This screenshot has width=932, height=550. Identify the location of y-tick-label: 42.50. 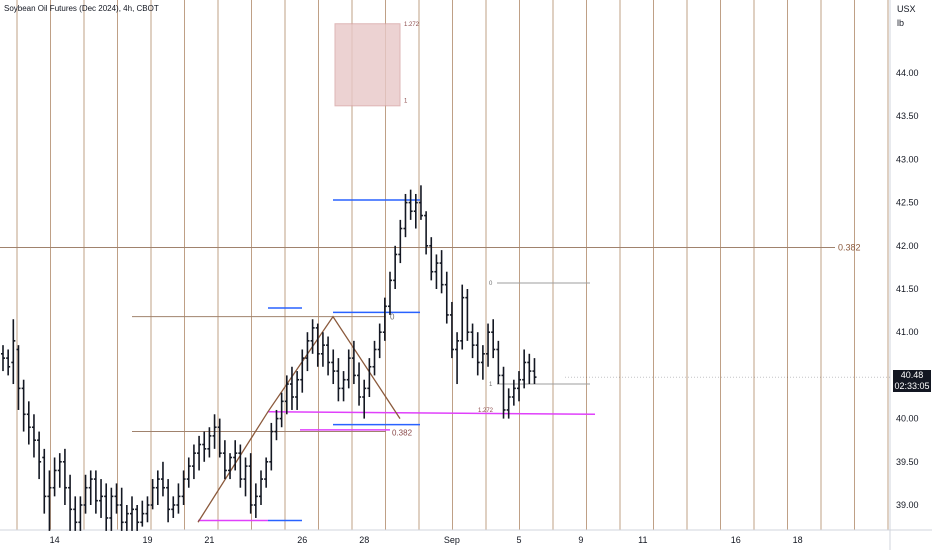
(907, 203).